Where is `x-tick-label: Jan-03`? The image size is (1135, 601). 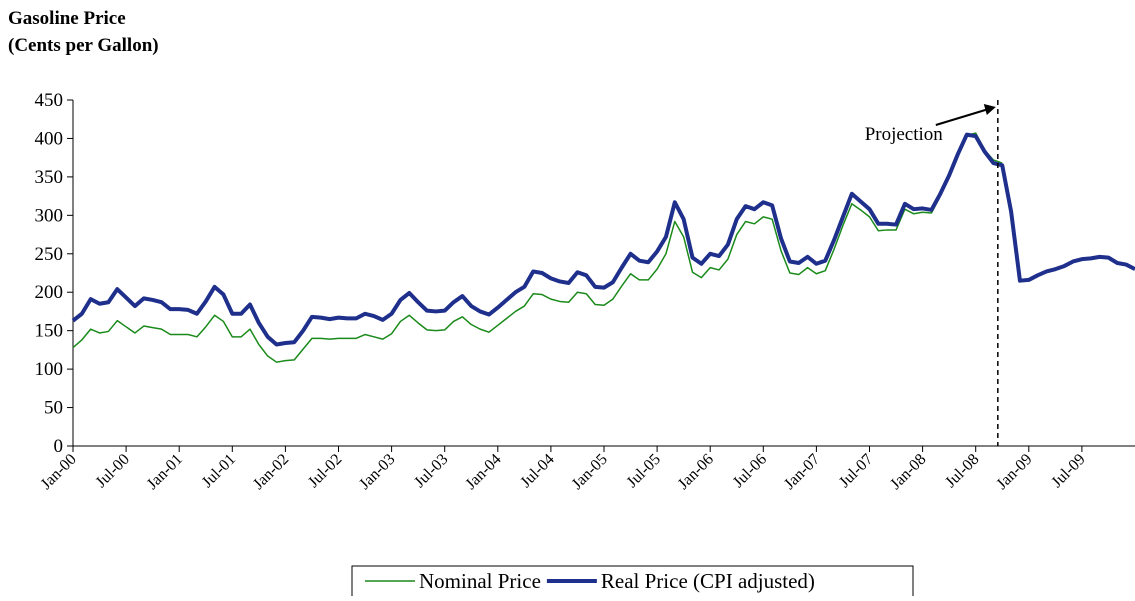 x-tick-label: Jan-03 is located at coordinates (377, 472).